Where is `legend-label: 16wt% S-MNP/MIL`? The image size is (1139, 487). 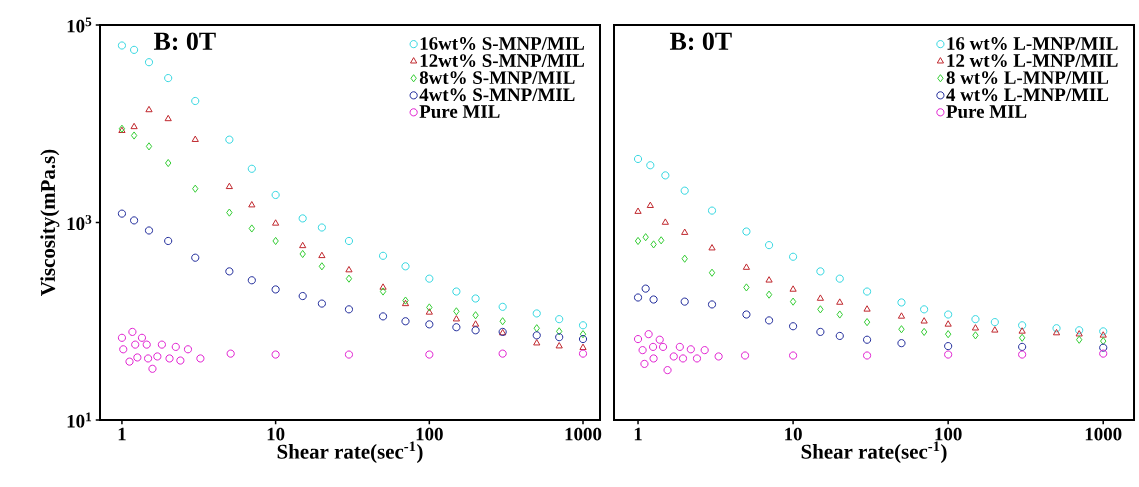
legend-label: 16wt% S-MNP/MIL is located at coordinates (502, 43).